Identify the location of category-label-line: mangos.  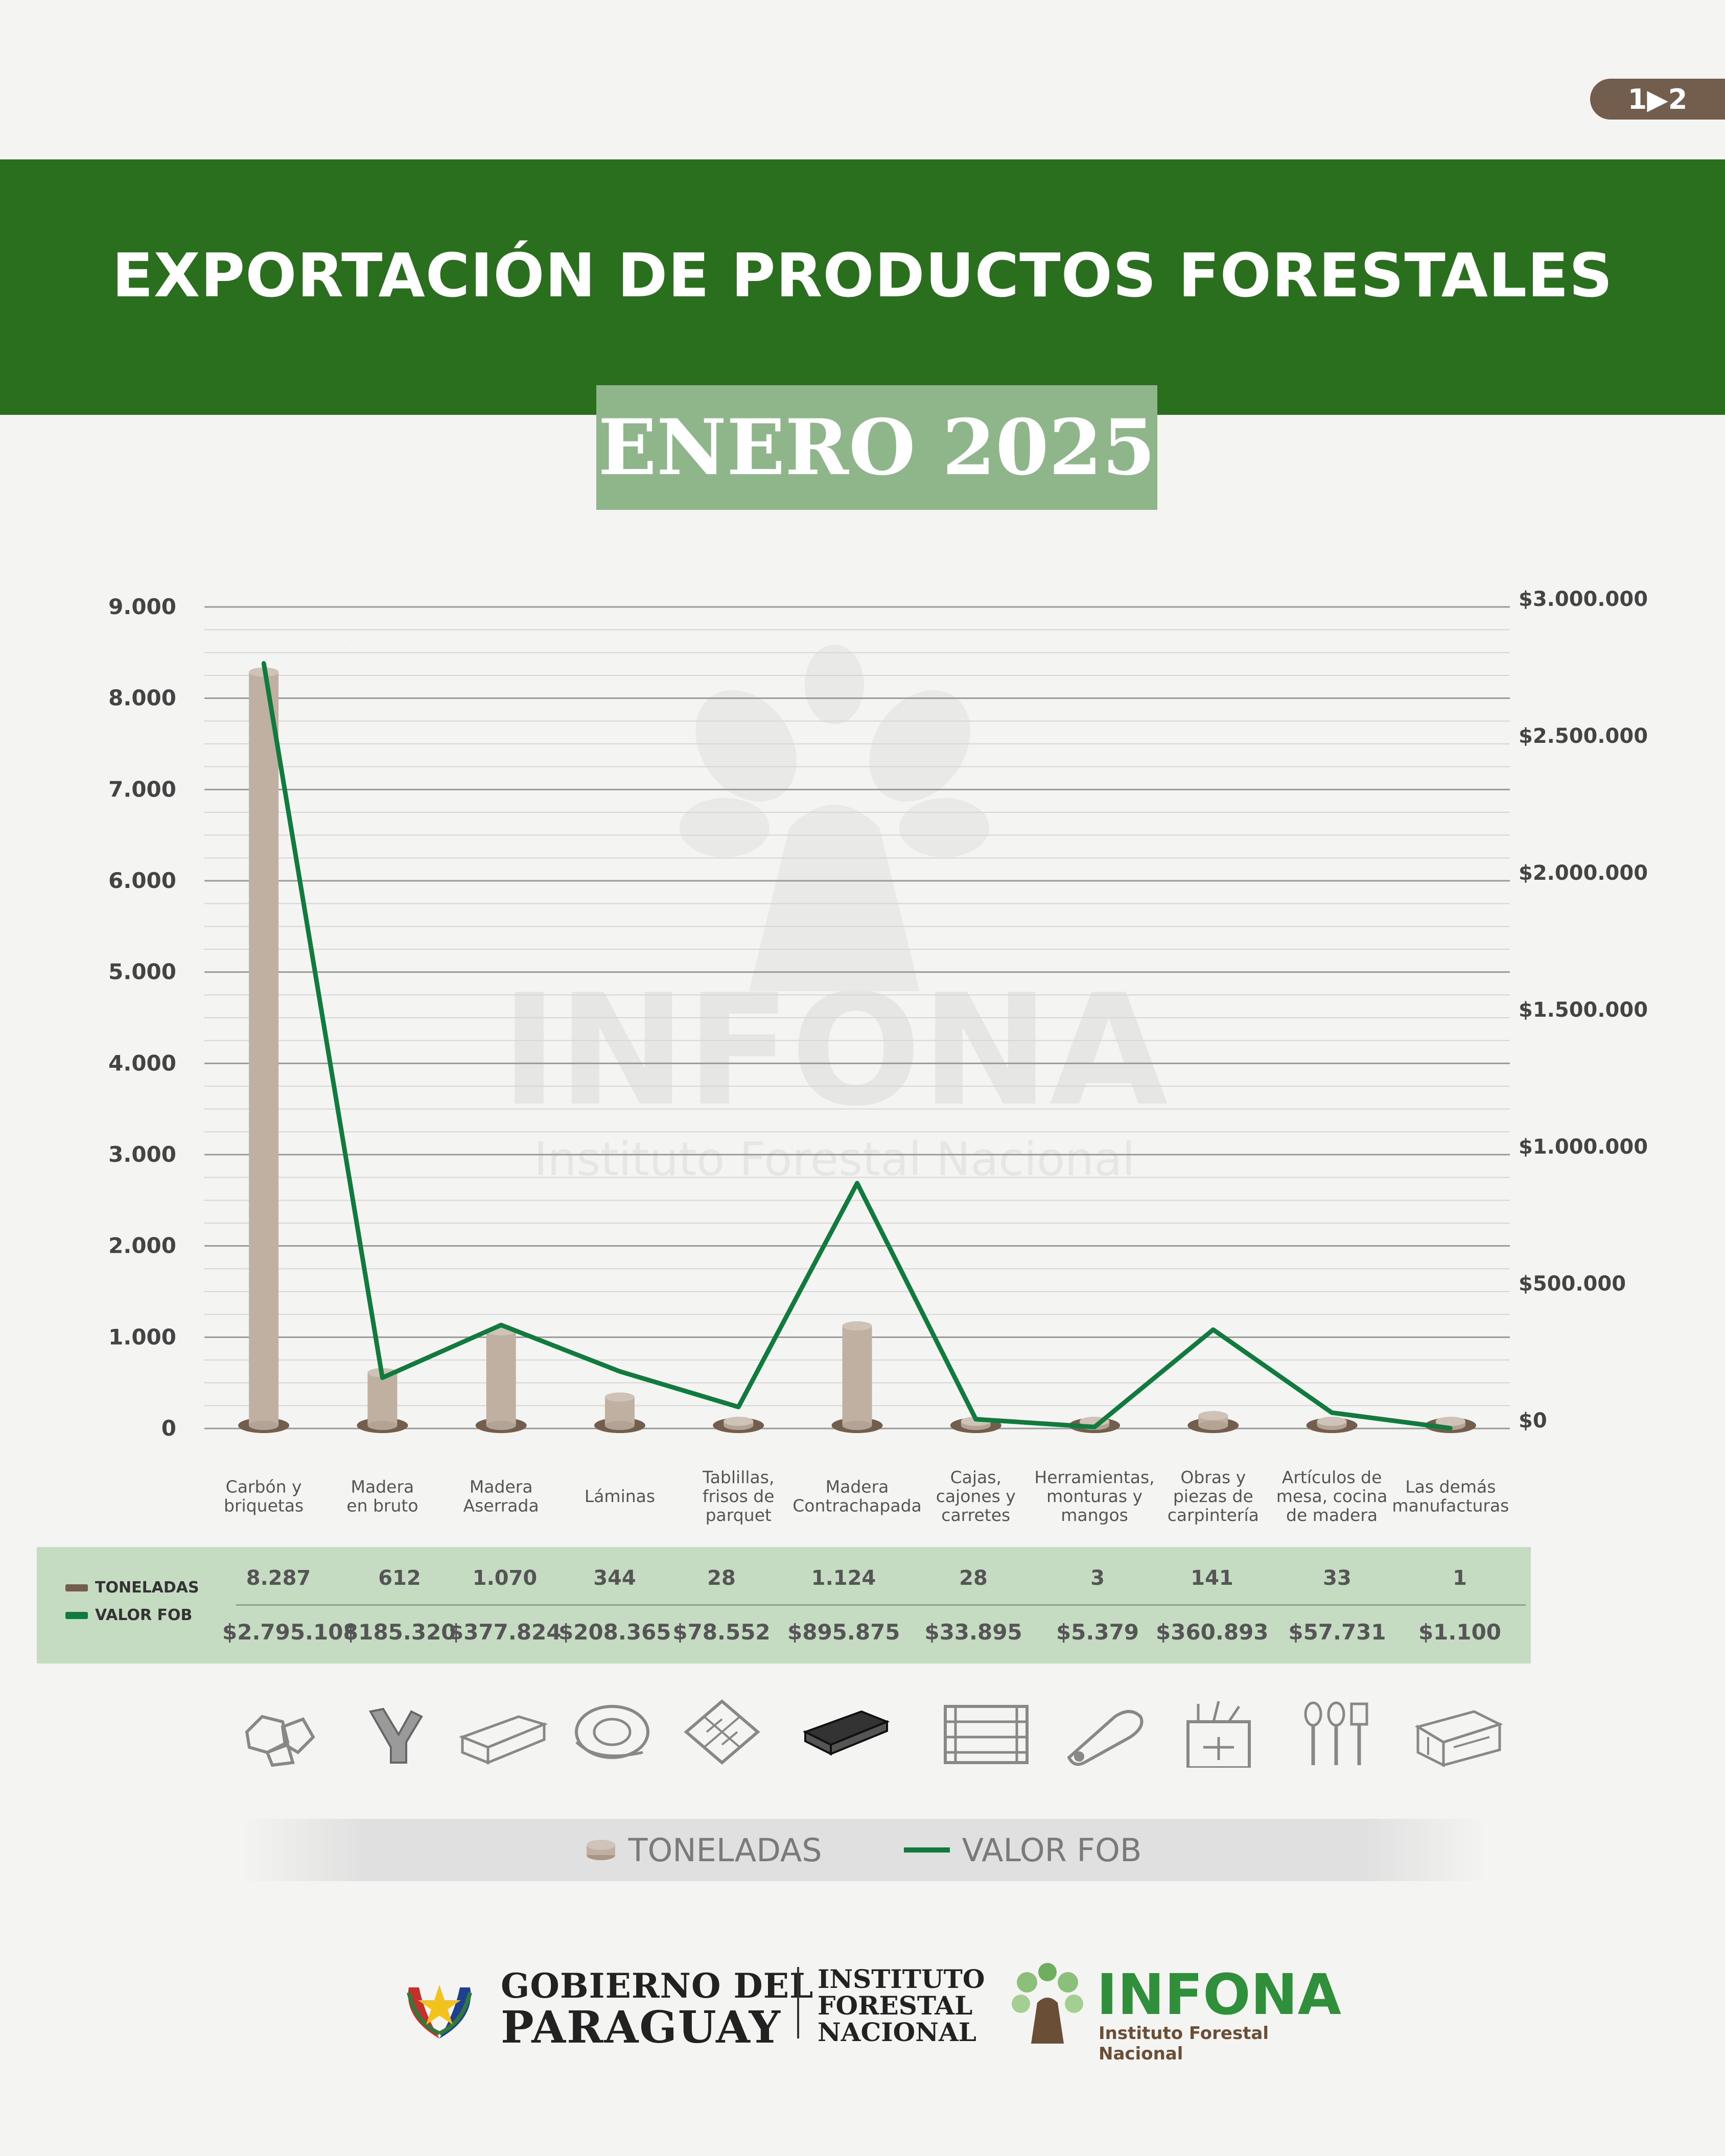
(1094, 1515).